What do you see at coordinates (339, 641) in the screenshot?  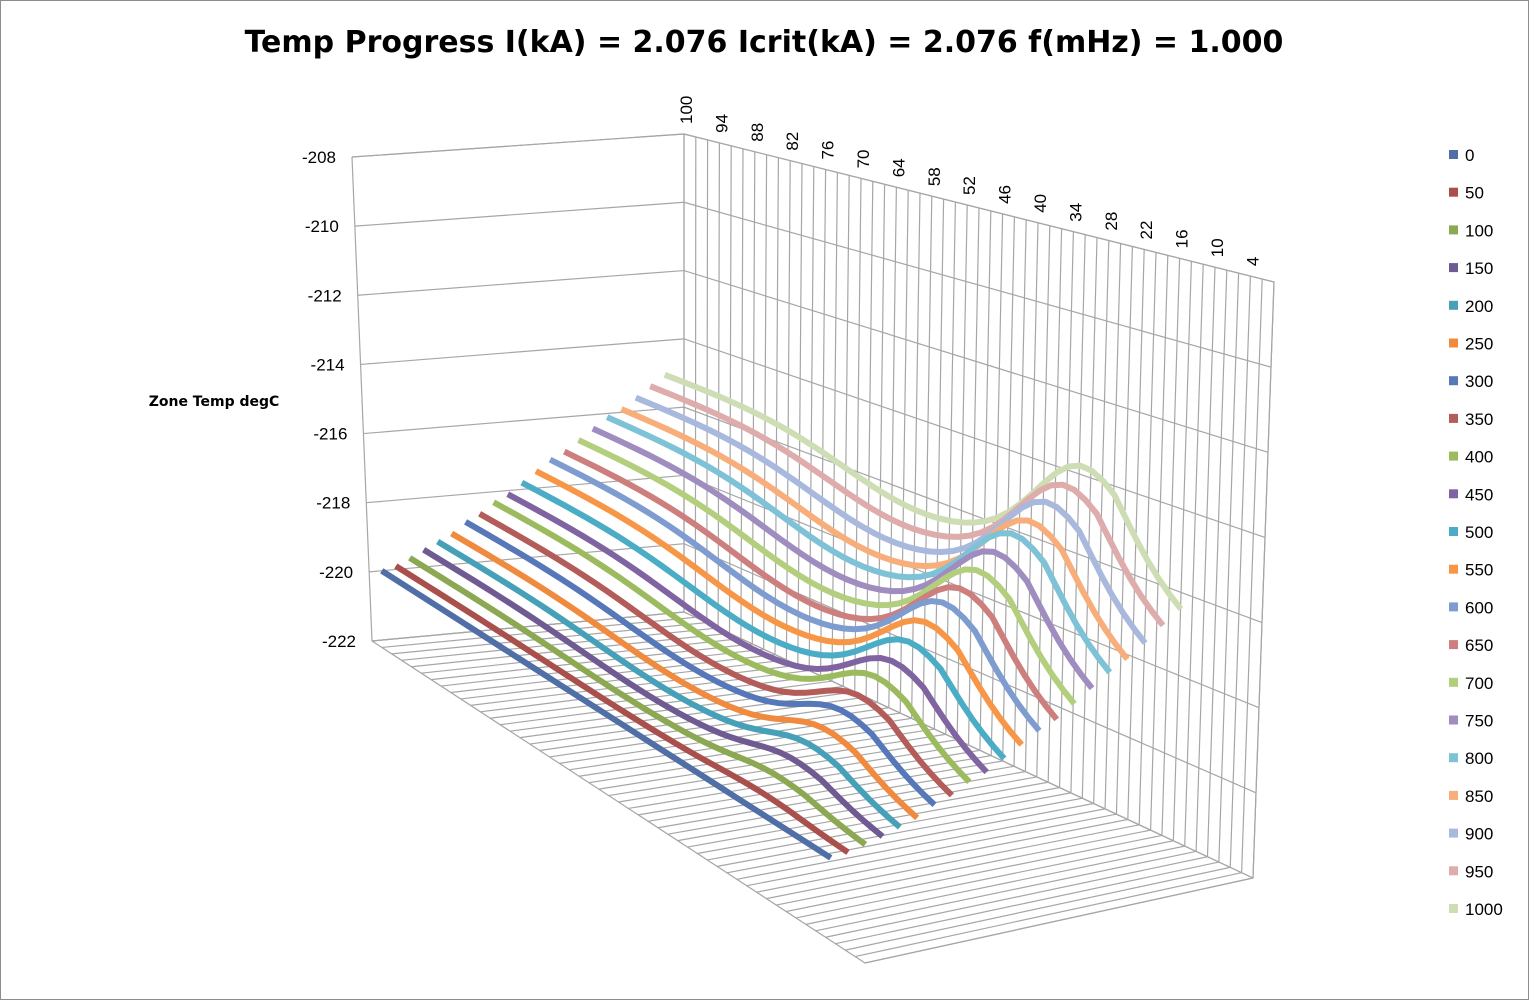 I see `y-tick-label: -222` at bounding box center [339, 641].